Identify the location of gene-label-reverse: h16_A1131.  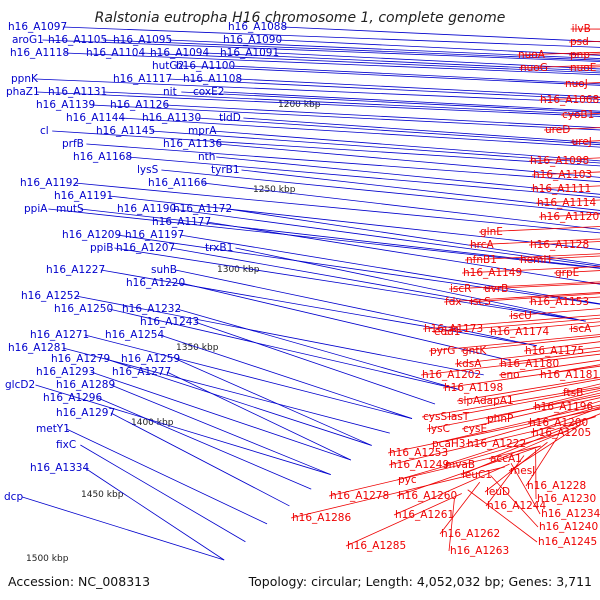
(77, 92).